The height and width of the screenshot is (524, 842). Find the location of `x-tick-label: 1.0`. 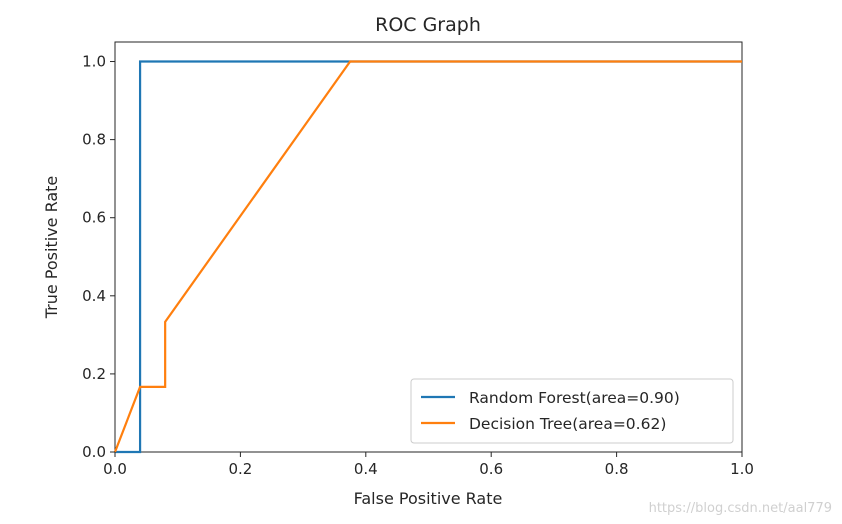

x-tick-label: 1.0 is located at coordinates (742, 469).